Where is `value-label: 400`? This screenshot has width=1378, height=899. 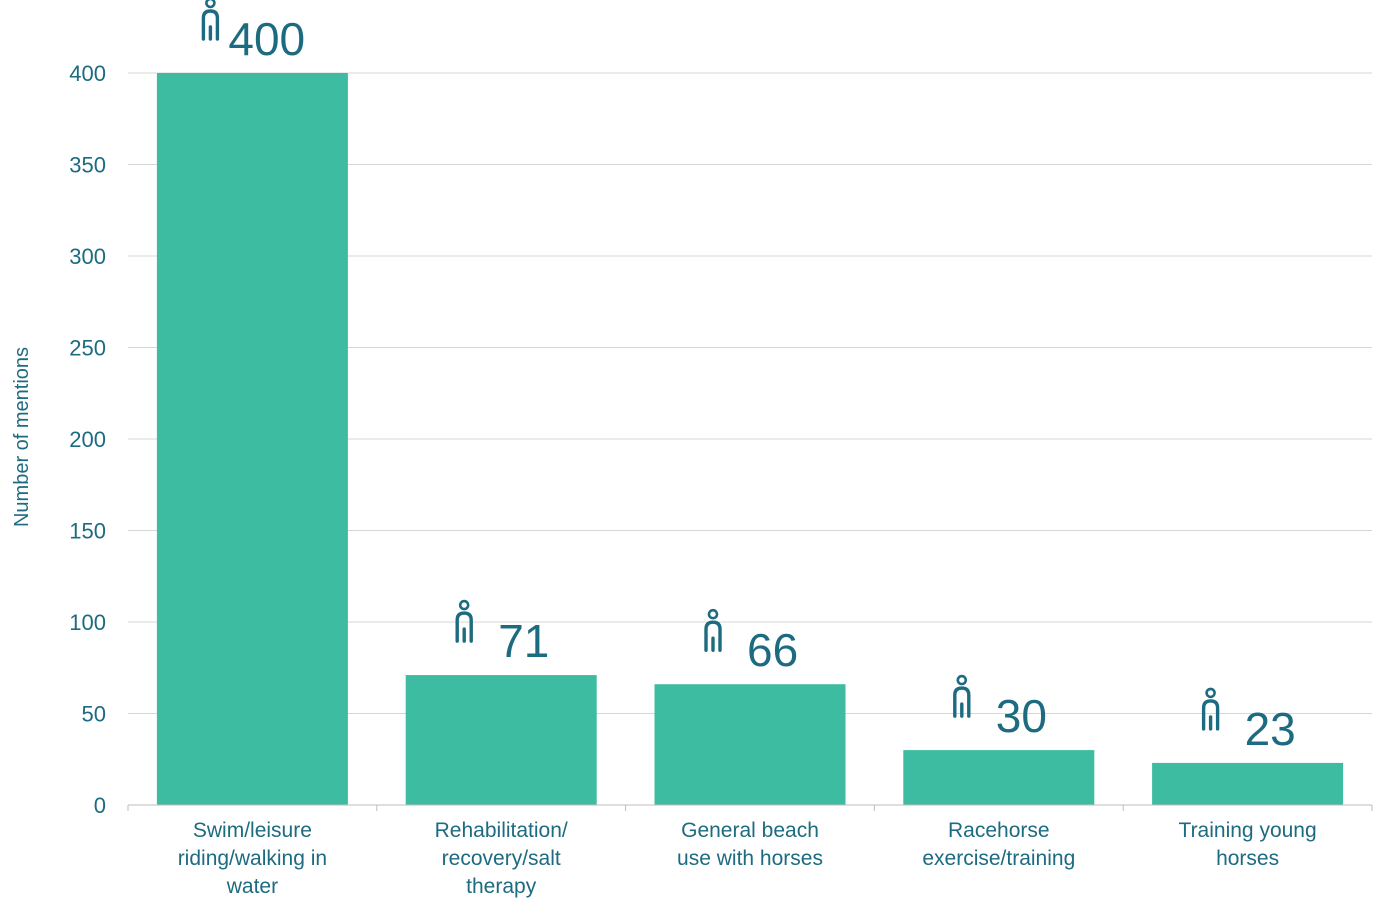 value-label: 400 is located at coordinates (266, 39).